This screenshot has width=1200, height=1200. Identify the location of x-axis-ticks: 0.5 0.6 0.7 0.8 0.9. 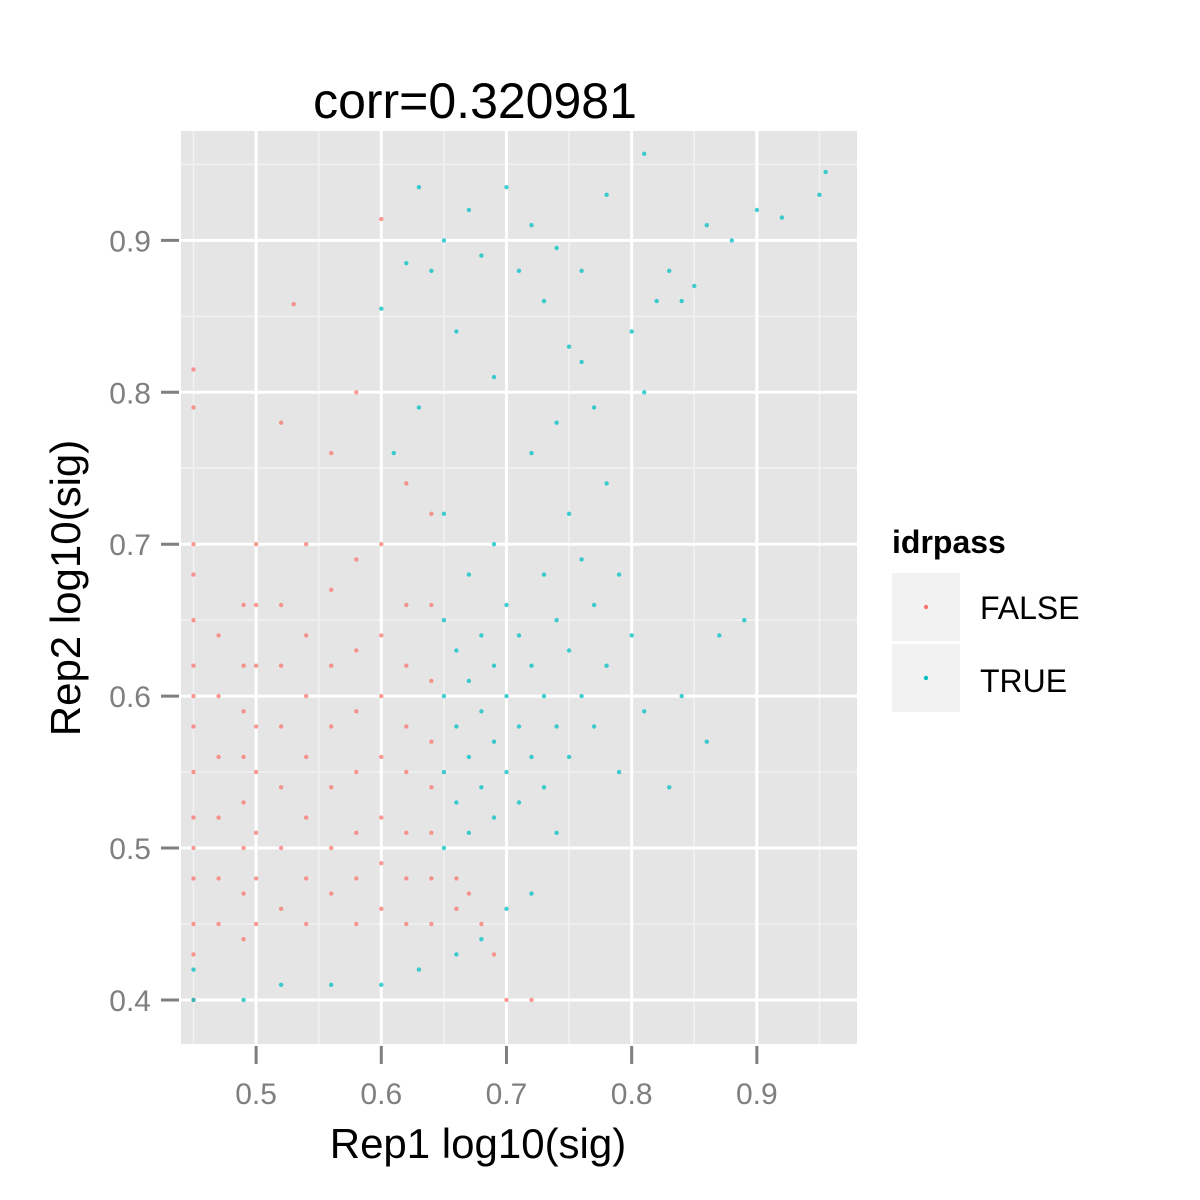
(506, 1078).